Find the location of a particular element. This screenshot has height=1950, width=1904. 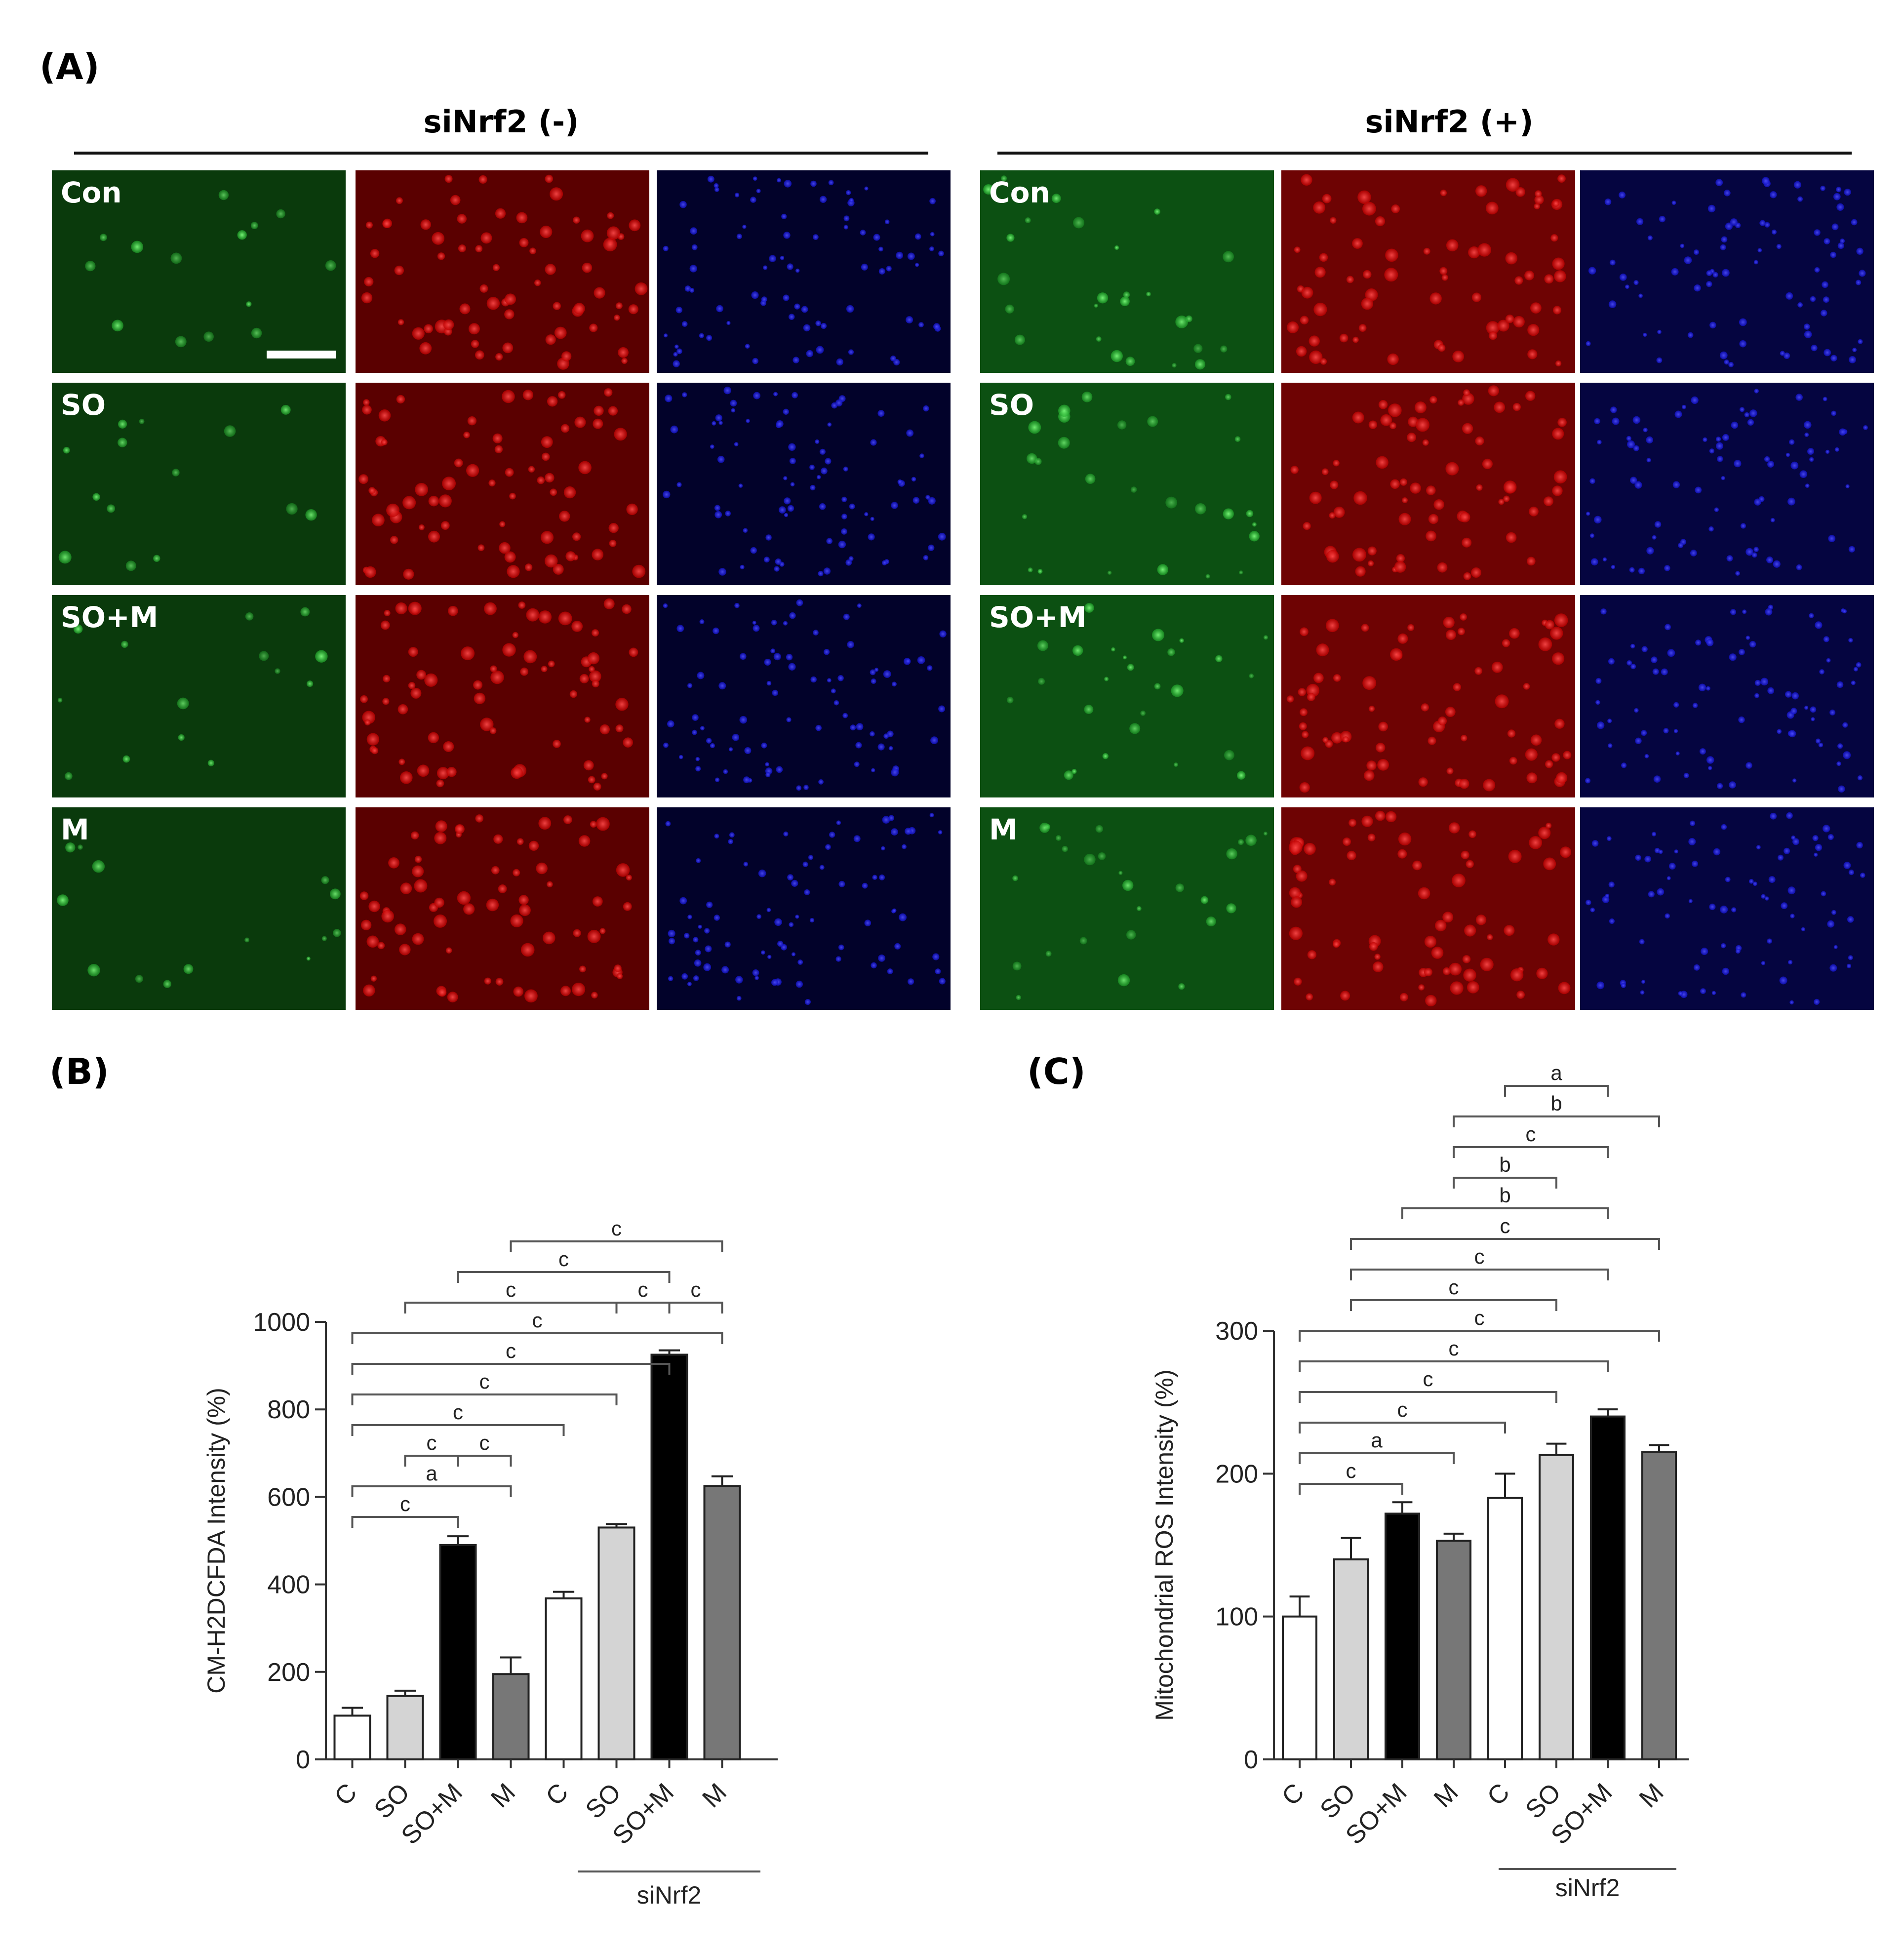

chart-b-bar is located at coordinates (669, 1556).